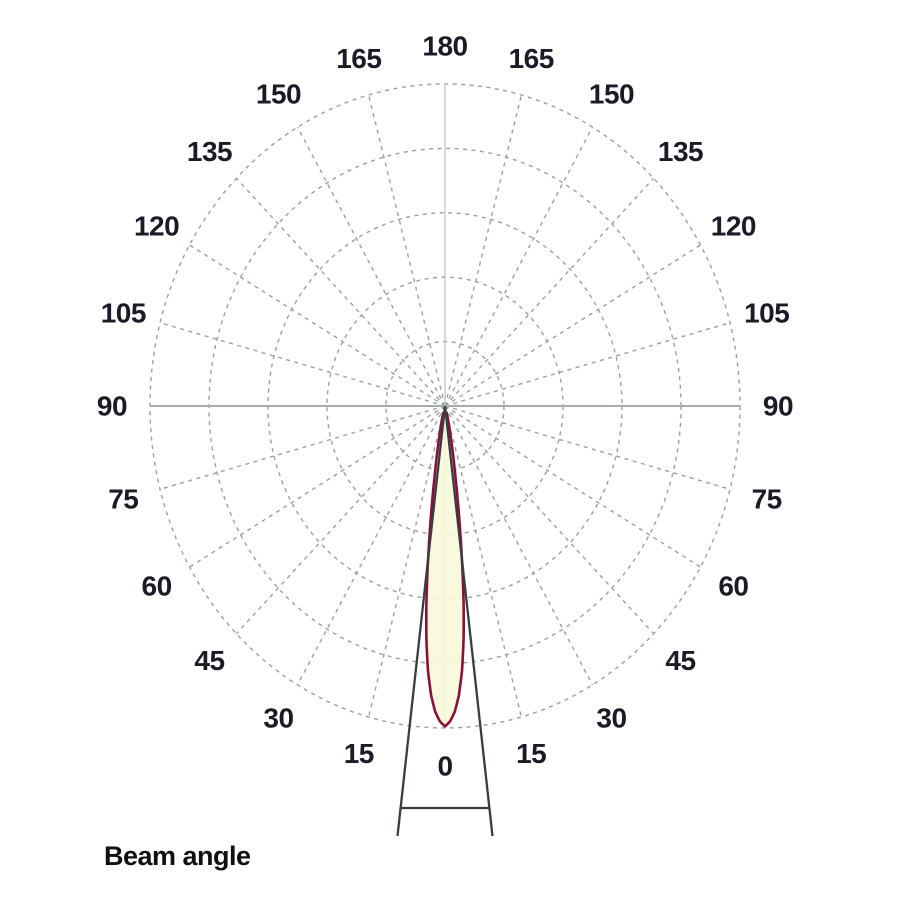 Image resolution: width=922 pixels, height=922 pixels. Describe the element at coordinates (445, 569) in the screenshot. I see `beam-lobe` at that location.